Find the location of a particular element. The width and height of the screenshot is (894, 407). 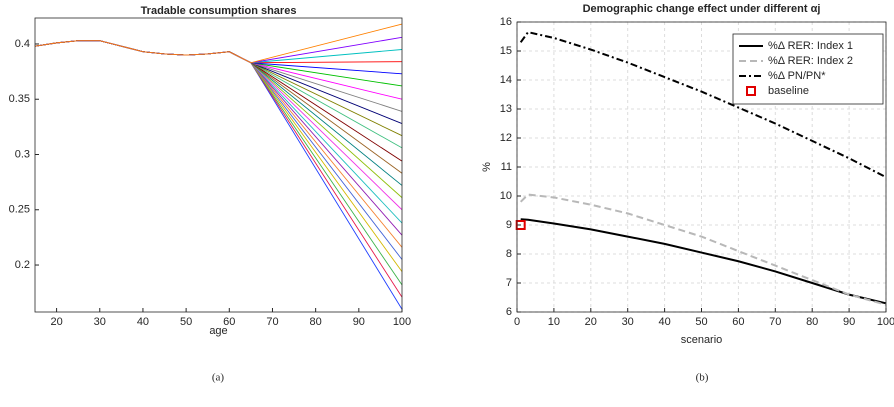

y-tick-label: 0.2 is located at coordinates (22, 265).